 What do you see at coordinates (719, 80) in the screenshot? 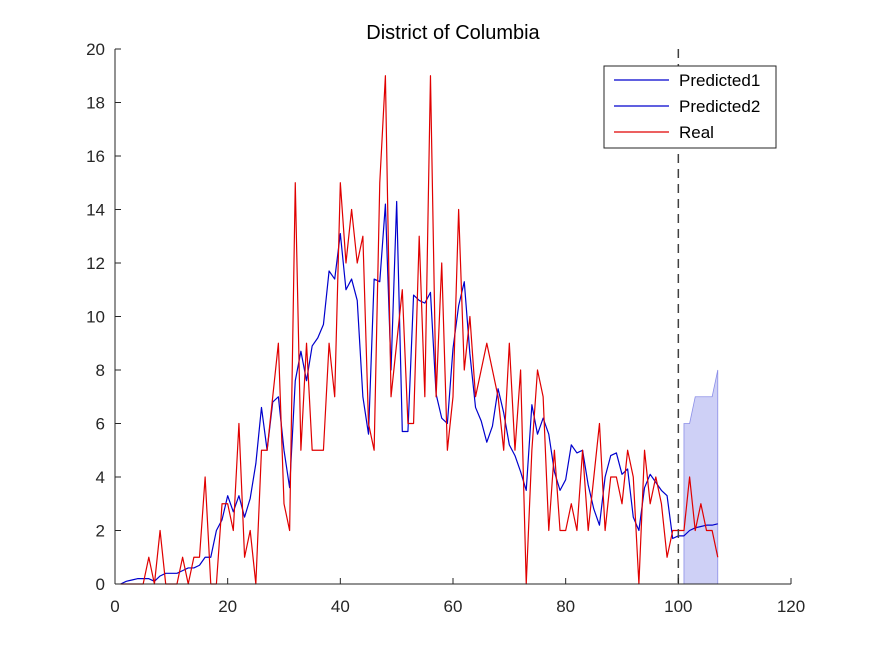
I see `legend-label-predicted1: Predicted1` at bounding box center [719, 80].